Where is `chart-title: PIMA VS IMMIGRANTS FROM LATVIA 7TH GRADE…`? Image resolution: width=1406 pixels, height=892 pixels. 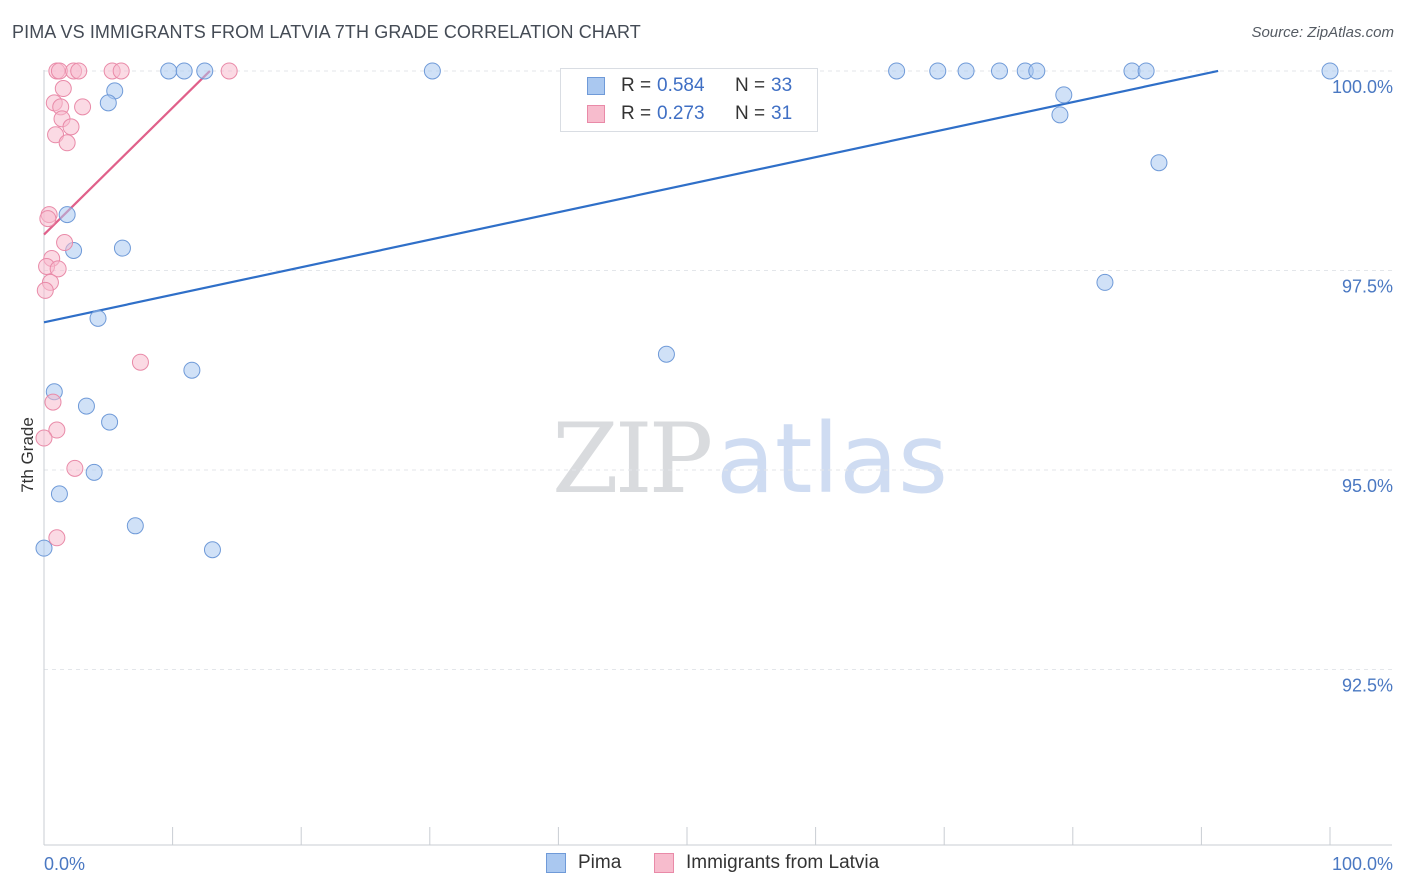 chart-title: PIMA VS IMMIGRANTS FROM LATVIA 7TH GRADE… is located at coordinates (326, 32).